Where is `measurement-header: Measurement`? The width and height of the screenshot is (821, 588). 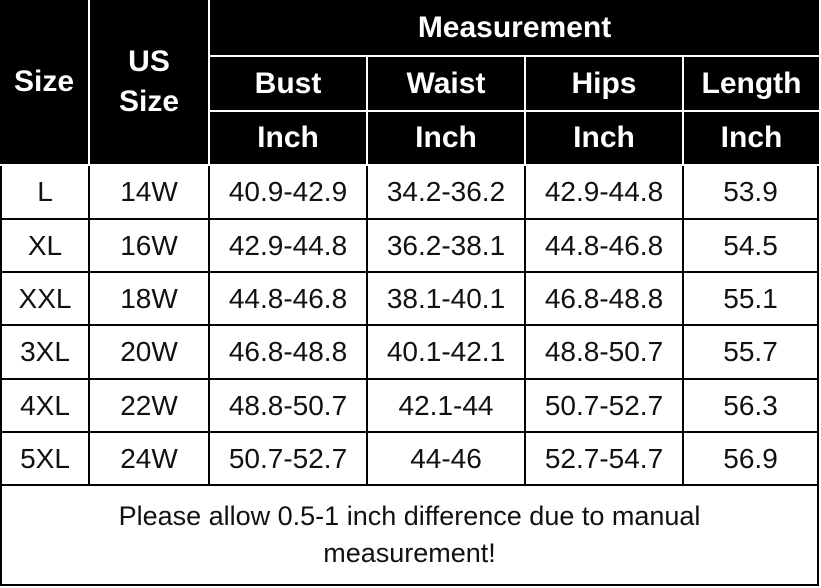 measurement-header: Measurement is located at coordinates (515, 28).